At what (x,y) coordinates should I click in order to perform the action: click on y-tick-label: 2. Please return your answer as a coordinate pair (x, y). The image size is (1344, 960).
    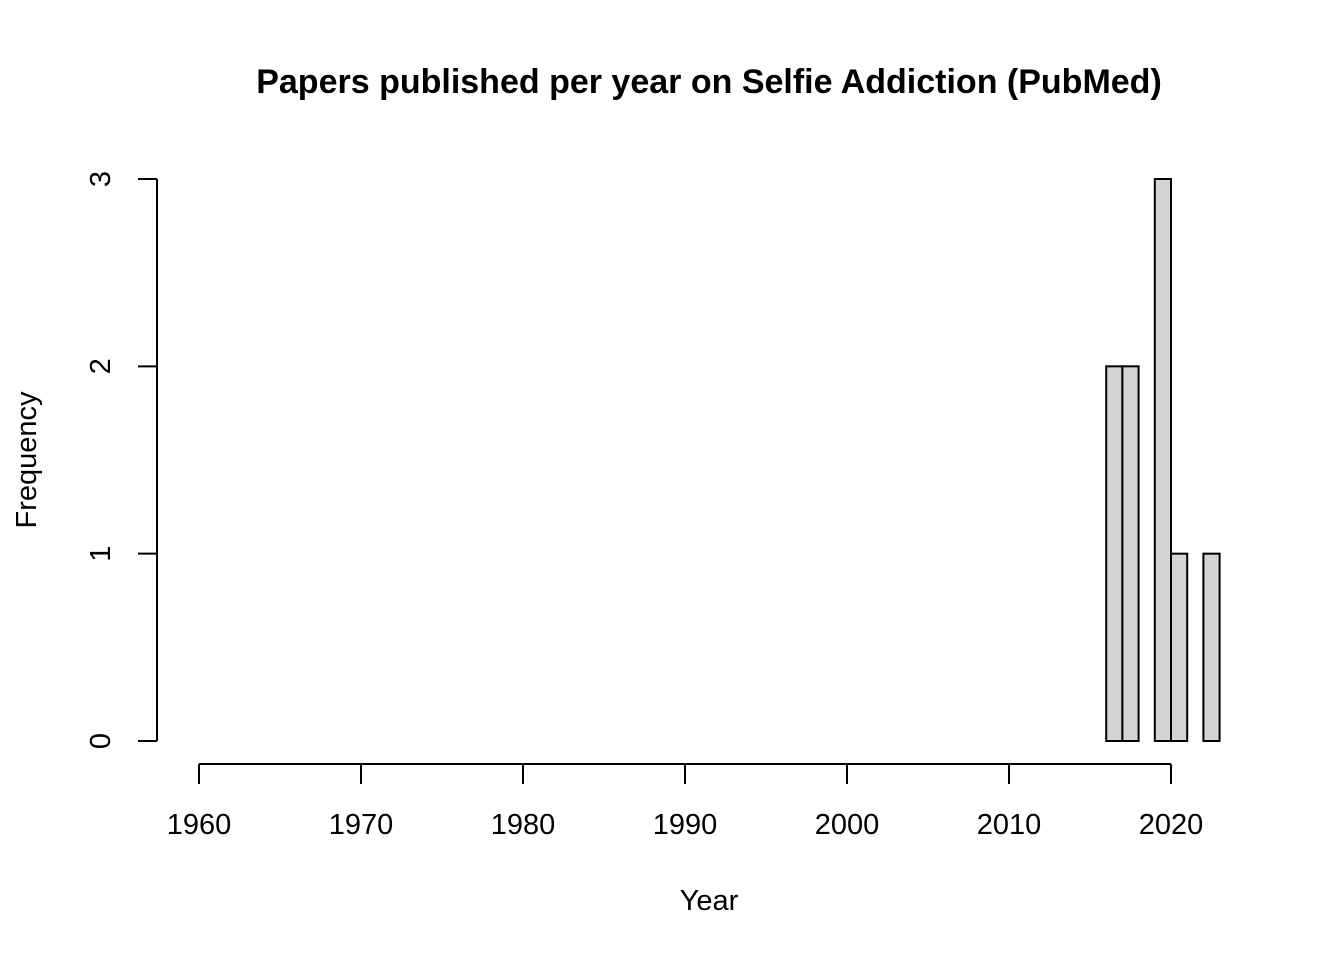
    Looking at the image, I should click on (101, 366).